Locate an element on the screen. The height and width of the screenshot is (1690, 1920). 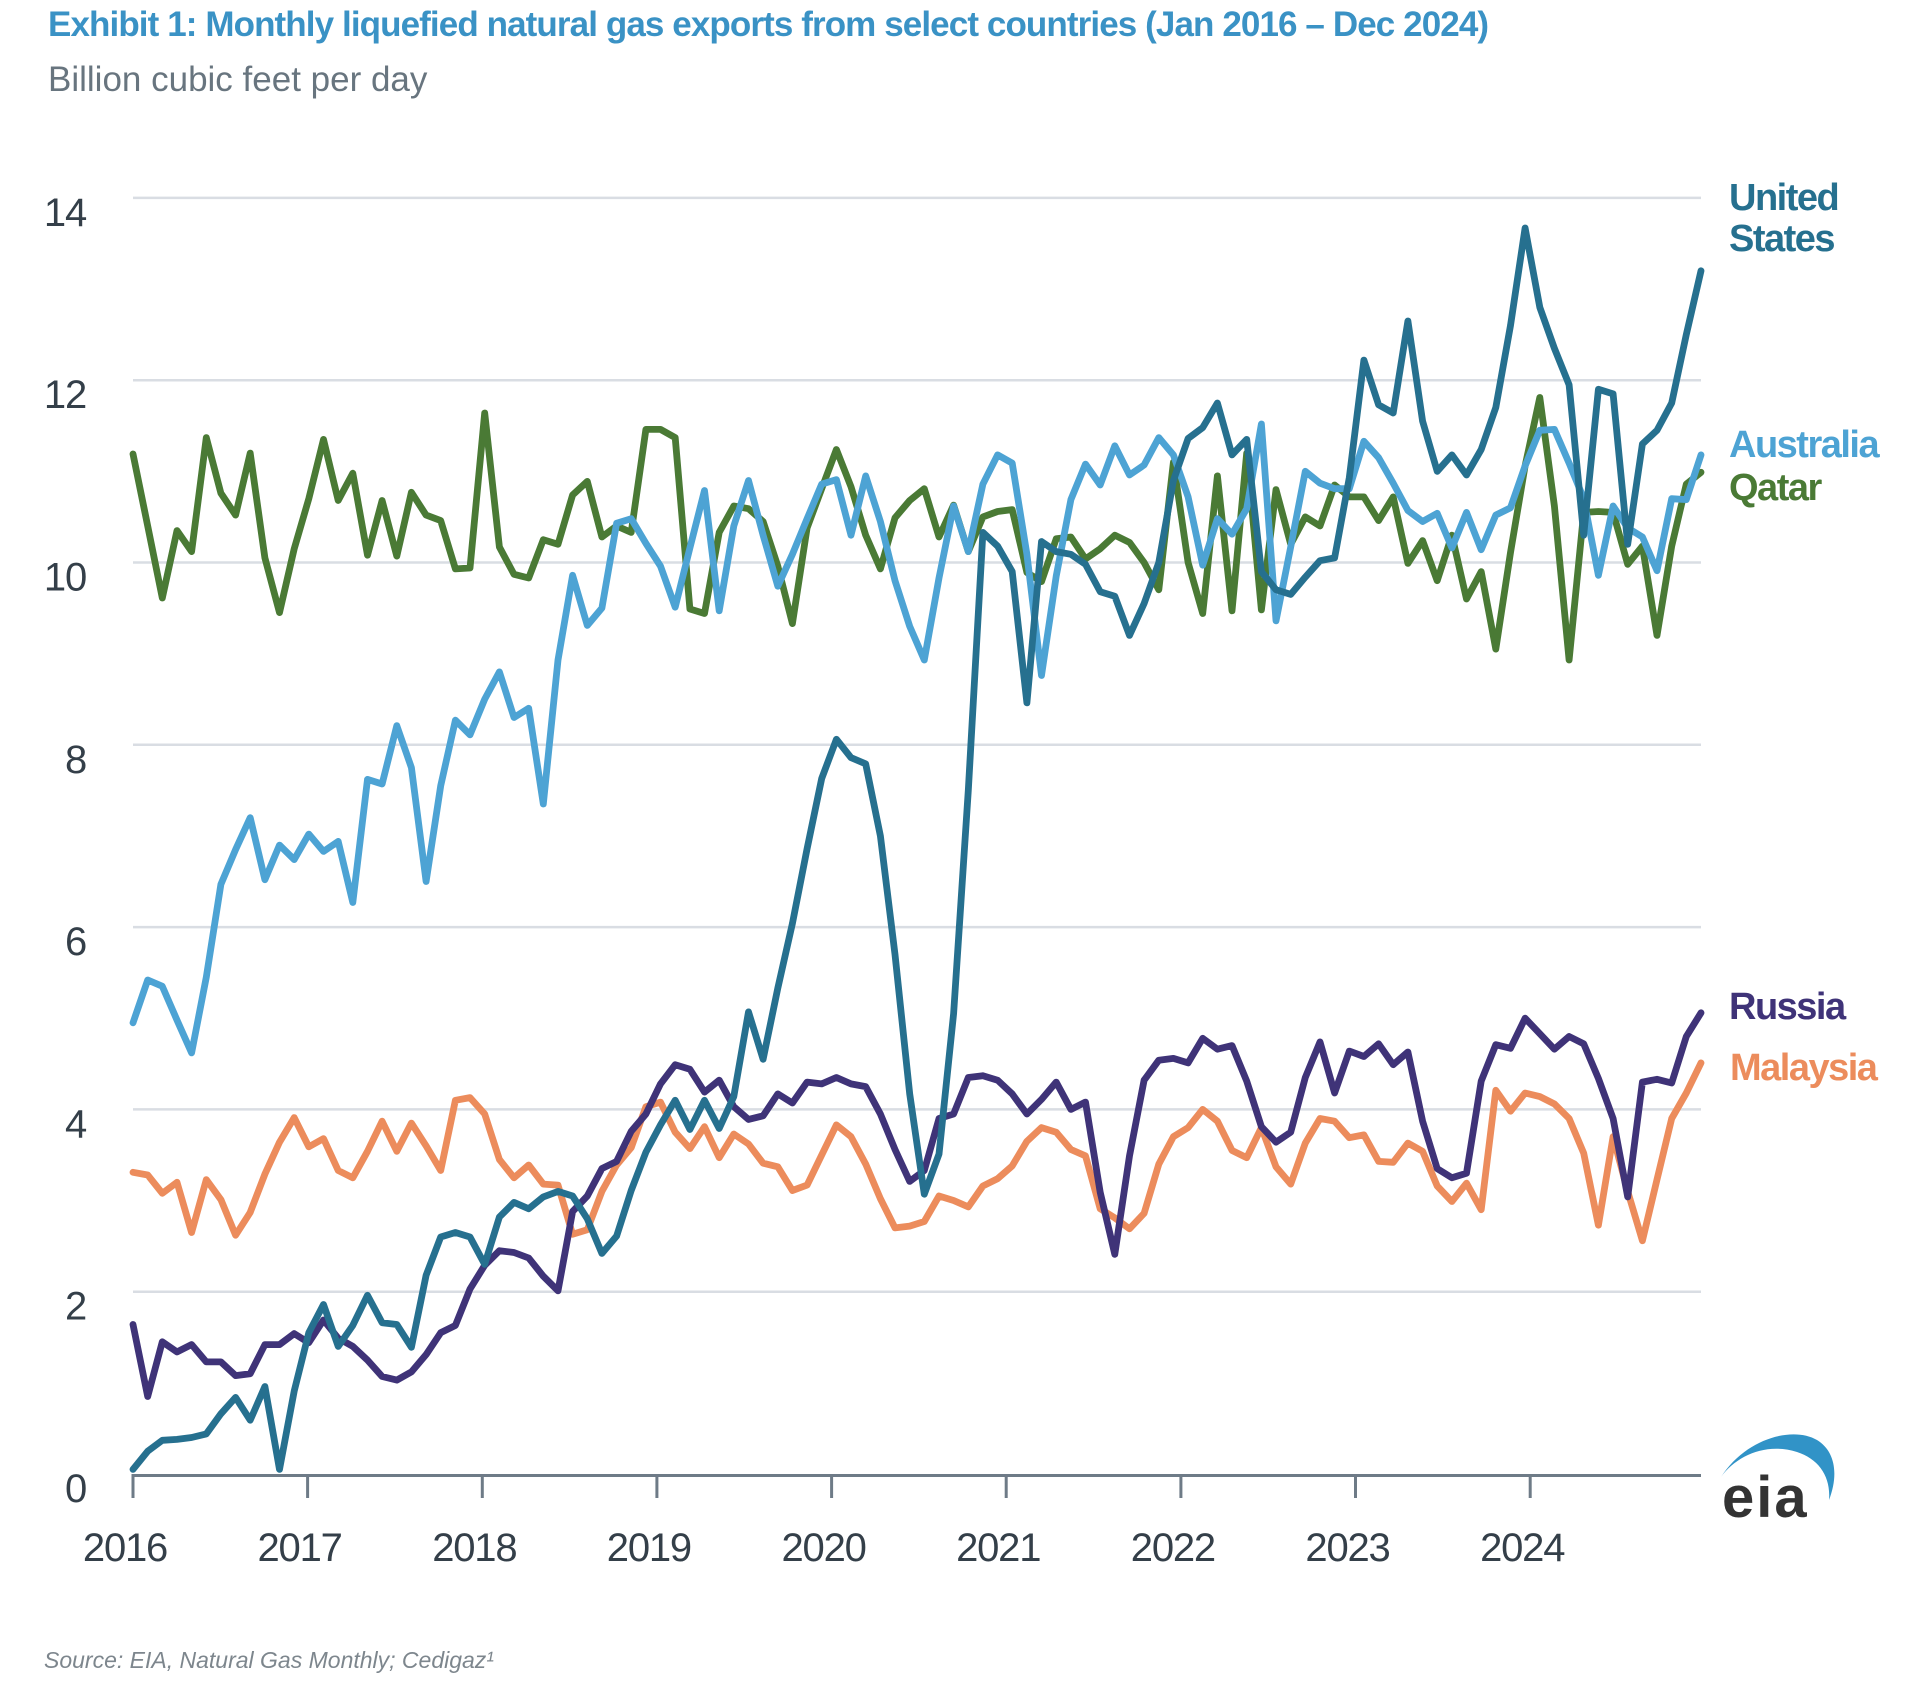
svg-text: 2024 is located at coordinates (1522, 1548).